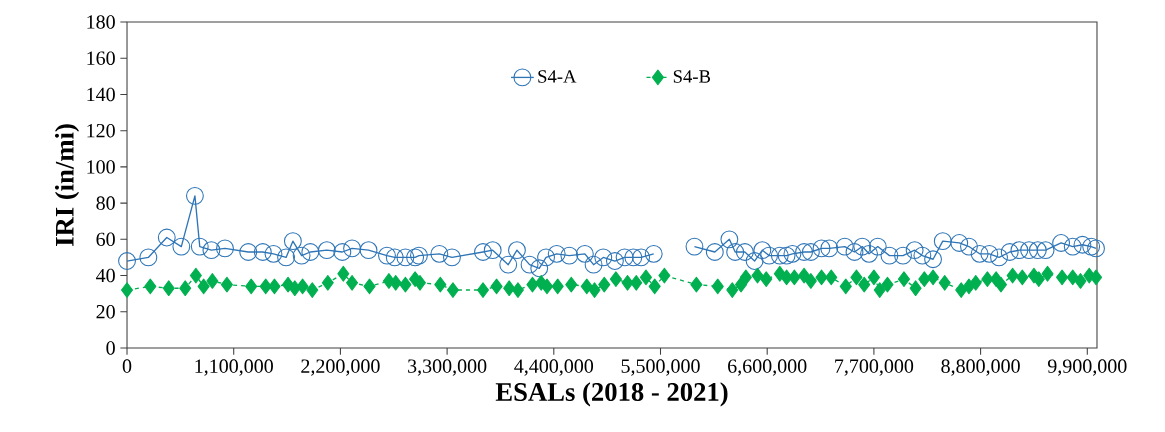  I want to click on x-tick-label: 1,100,000, so click(234, 367).